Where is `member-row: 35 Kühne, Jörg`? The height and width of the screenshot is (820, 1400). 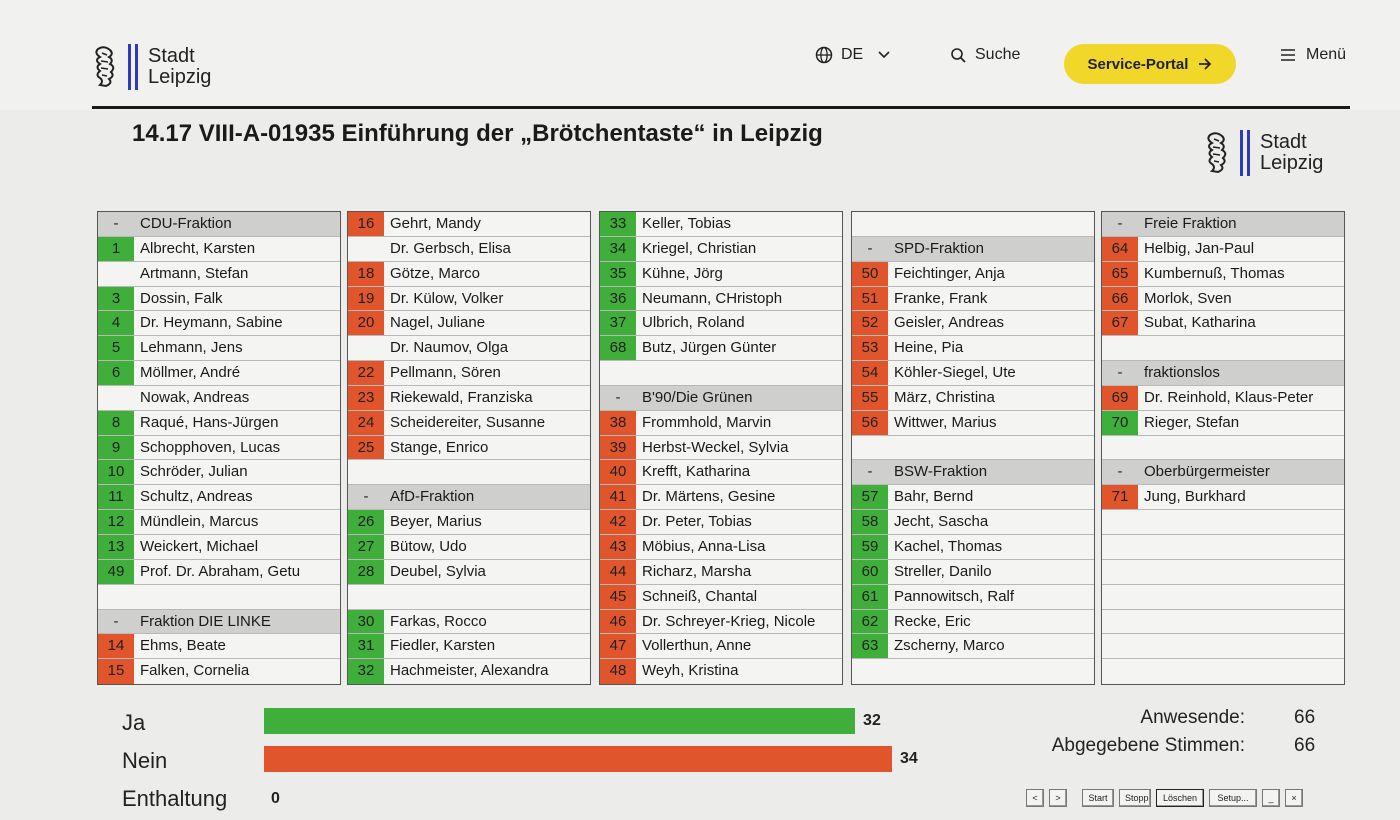 member-row: 35 Kühne, Jörg is located at coordinates (721, 274).